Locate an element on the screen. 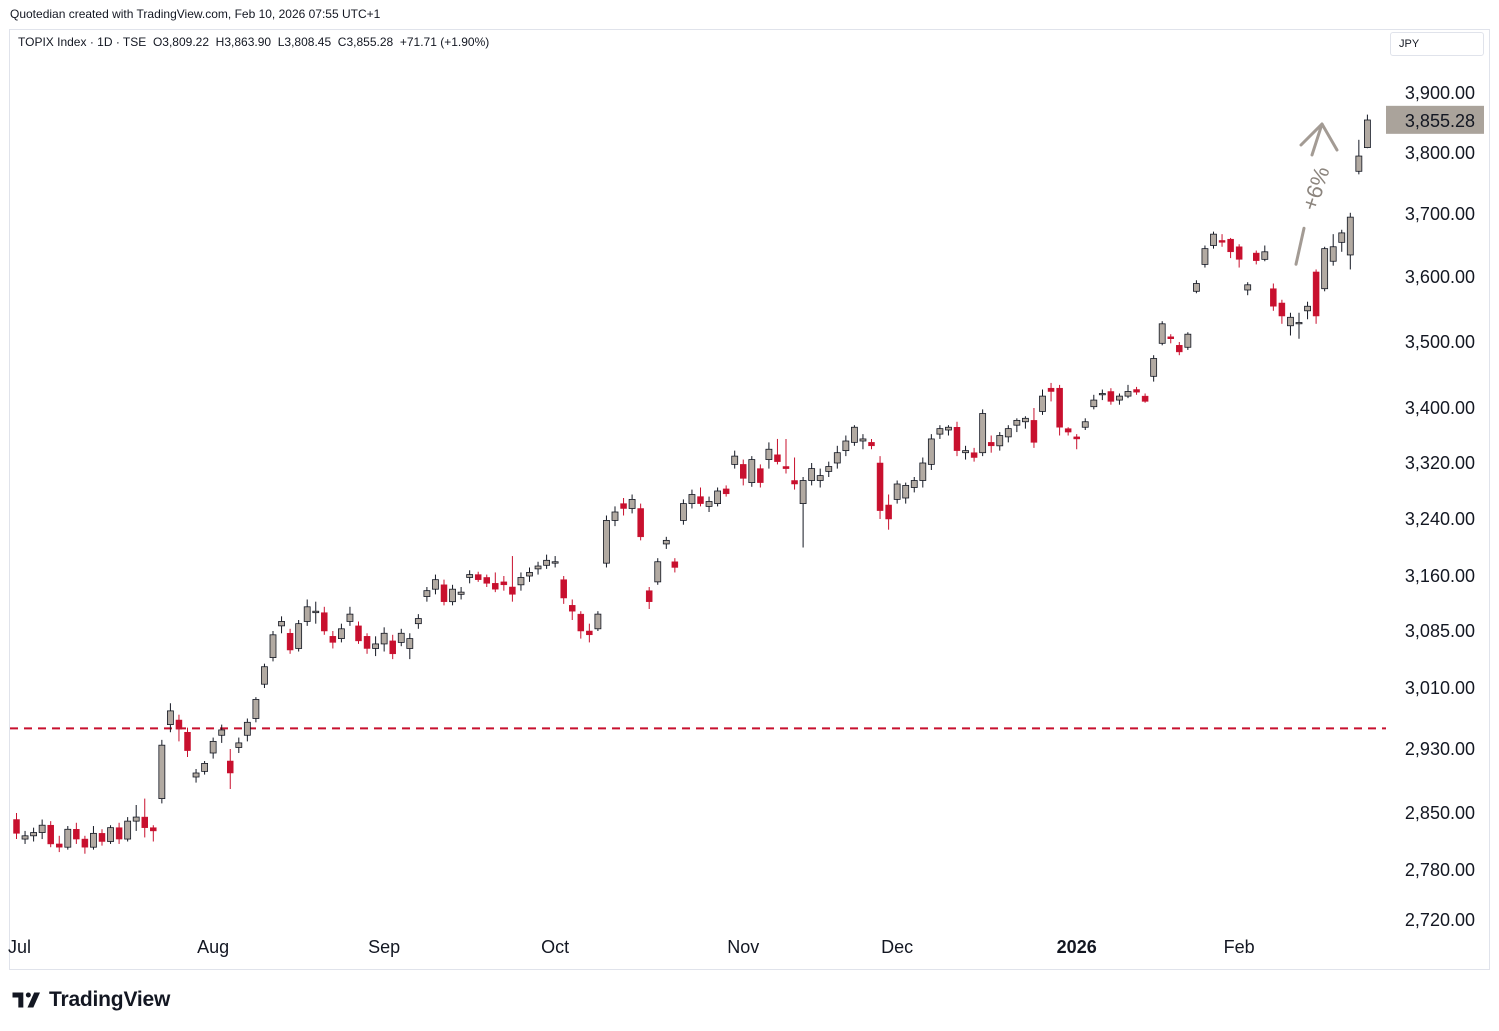 Image resolution: width=1499 pixels, height=1031 pixels. tradingview-brand: TradingView is located at coordinates (91, 1000).